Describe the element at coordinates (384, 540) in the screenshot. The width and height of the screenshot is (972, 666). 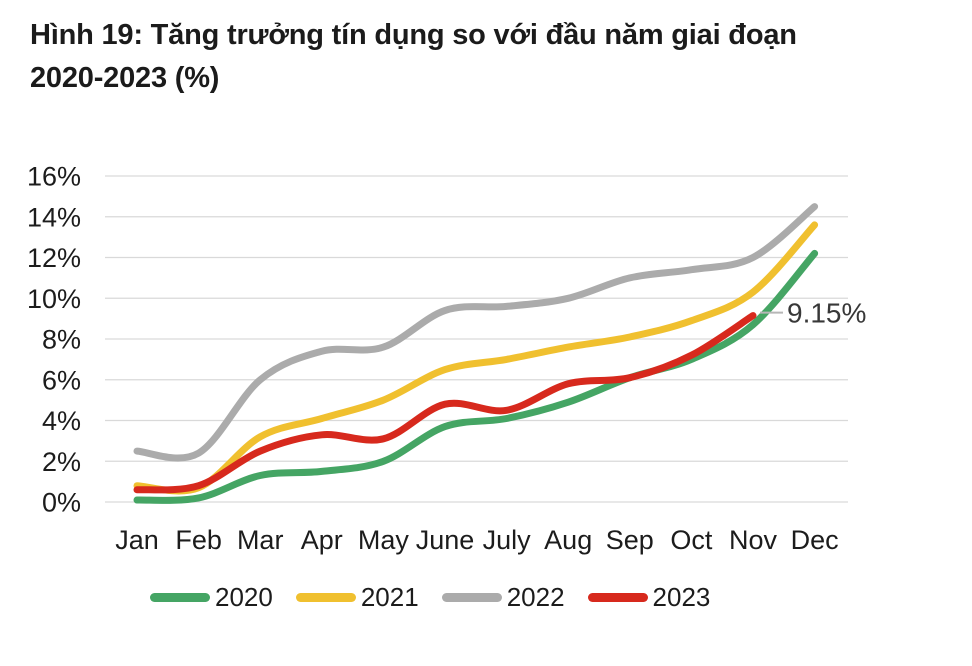
I see `x-axis-tick-label: May` at that location.